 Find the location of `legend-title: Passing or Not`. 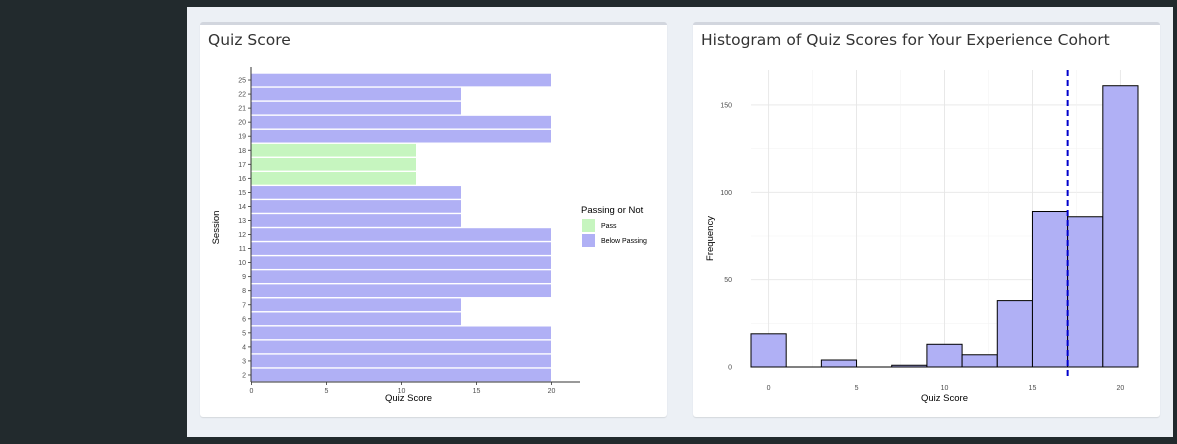

legend-title: Passing or Not is located at coordinates (612, 210).